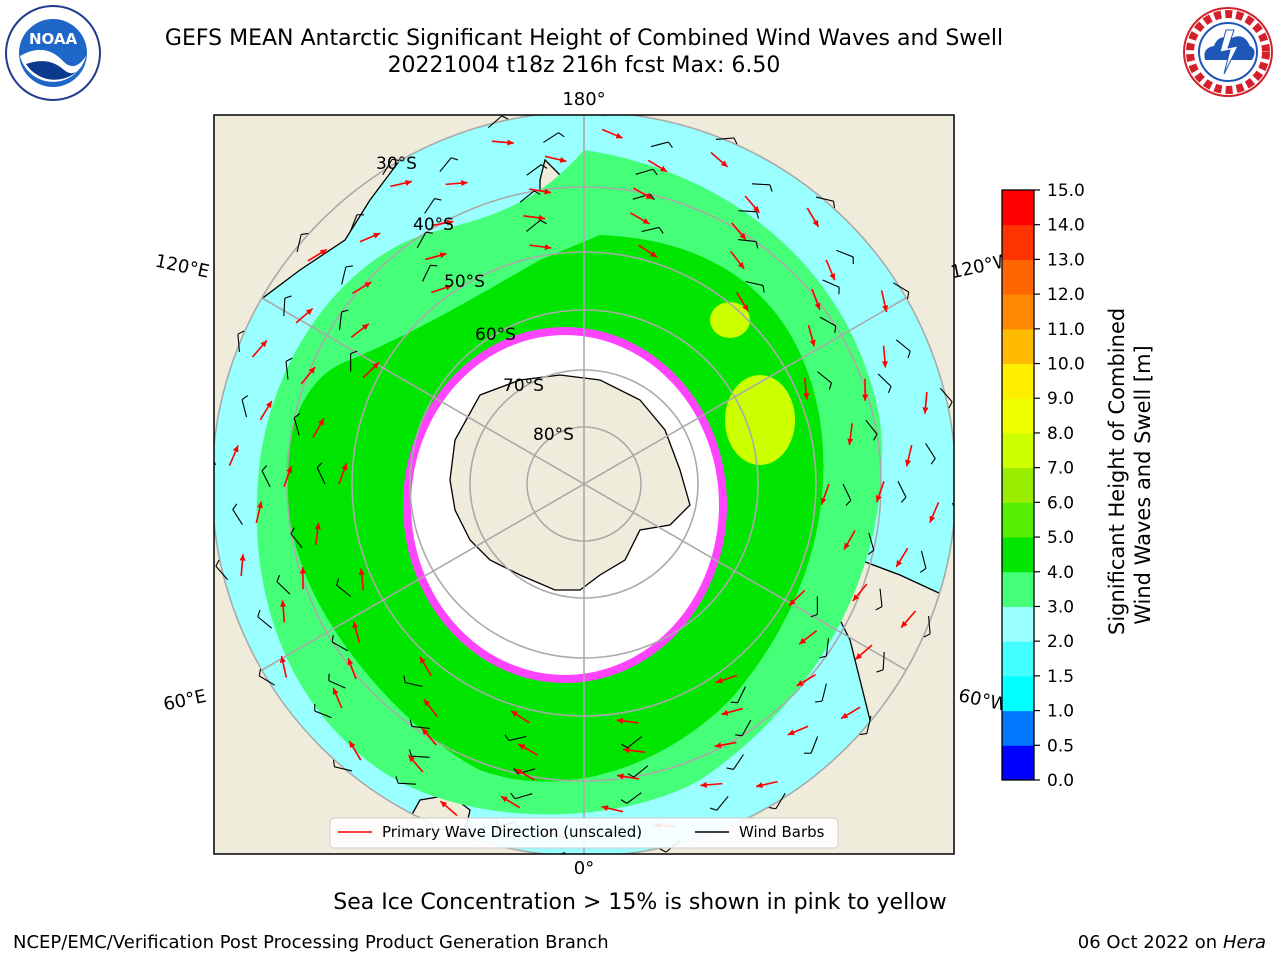 The height and width of the screenshot is (960, 1280). Describe the element at coordinates (1117, 471) in the screenshot. I see `colorbar-label-line1: Significant Height of Combined` at that location.